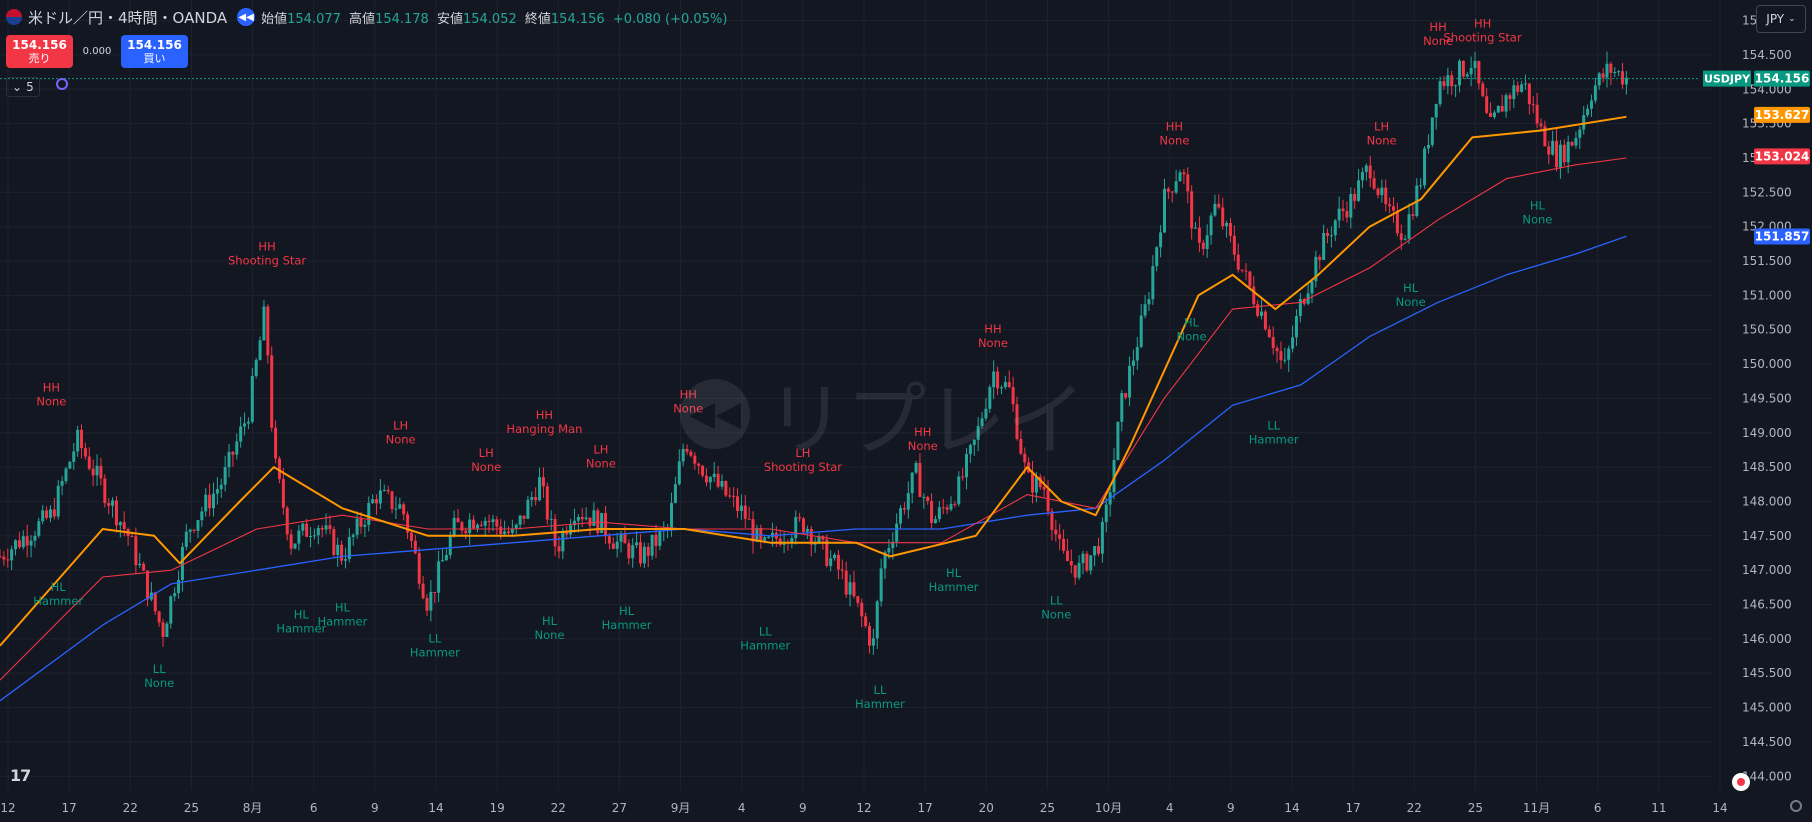 This screenshot has height=822, width=1812. Describe the element at coordinates (1047, 808) in the screenshot. I see `x-tick-label: 25` at that location.